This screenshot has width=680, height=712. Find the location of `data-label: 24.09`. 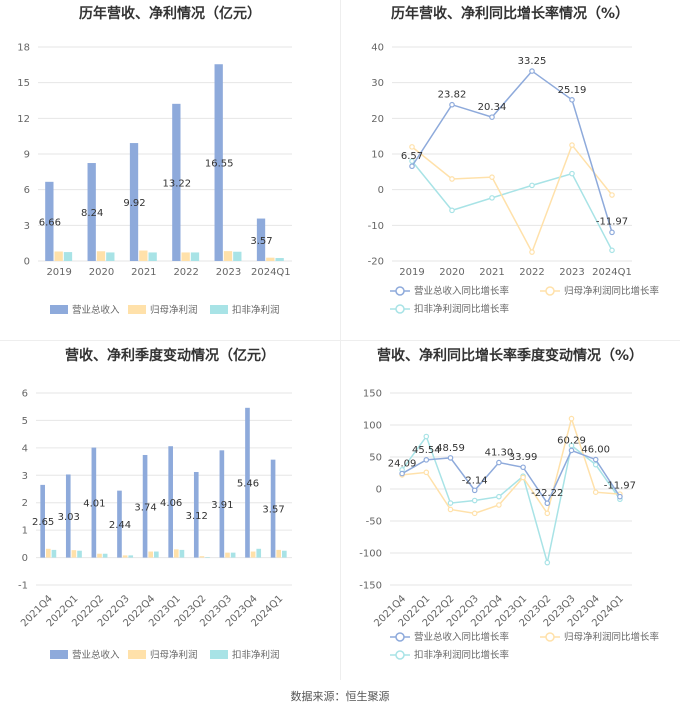

data-label: 24.09 is located at coordinates (402, 464).